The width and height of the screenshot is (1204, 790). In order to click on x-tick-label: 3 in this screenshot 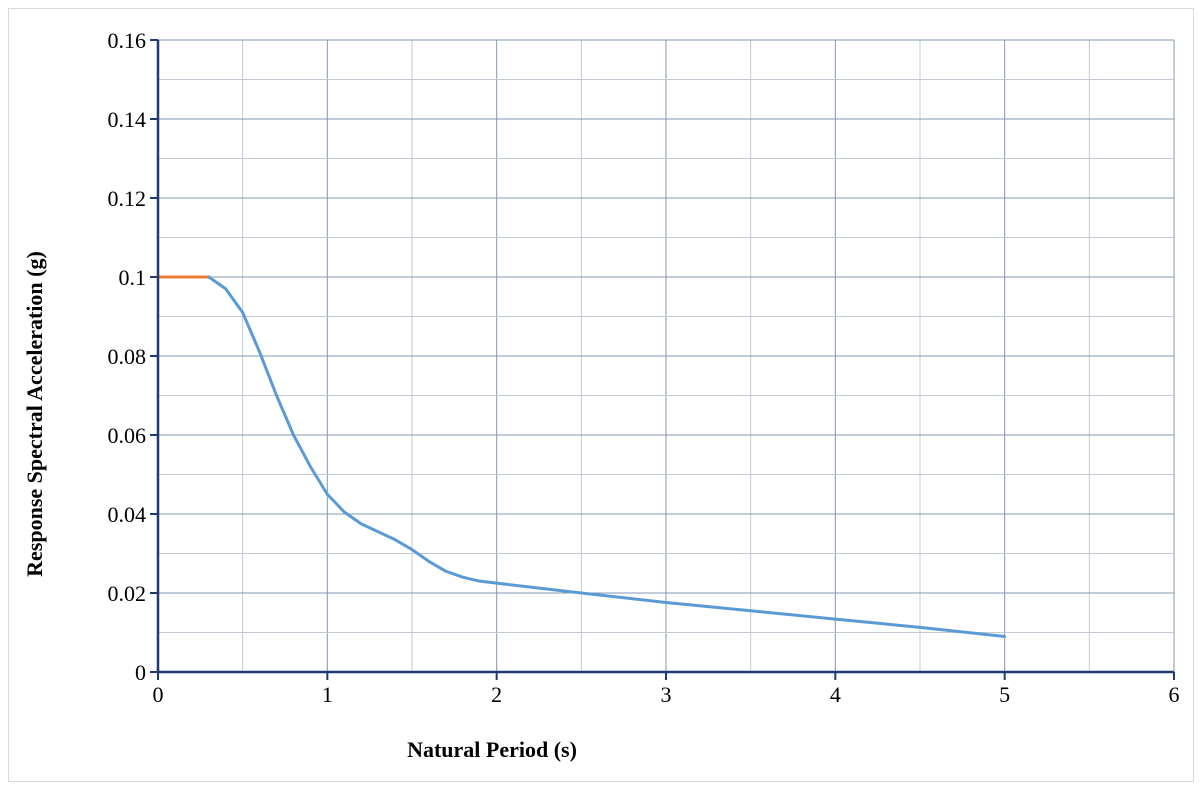, I will do `click(666, 694)`.